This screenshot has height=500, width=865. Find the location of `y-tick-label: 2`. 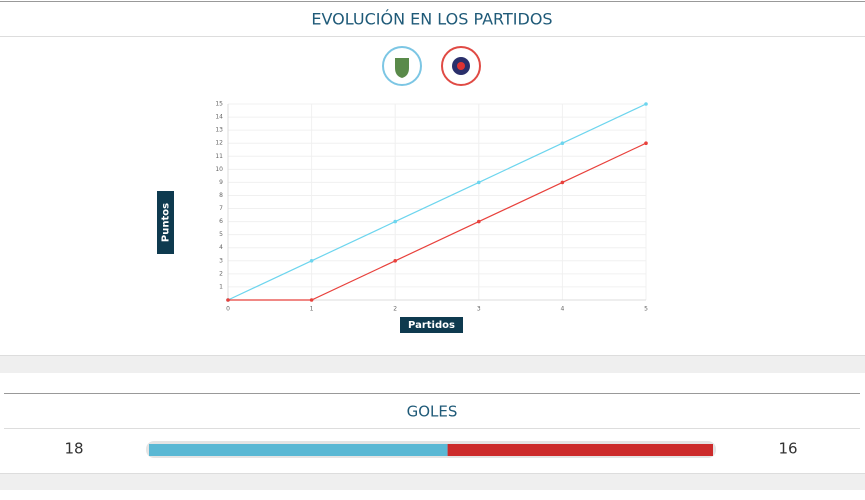

y-tick-label: 2 is located at coordinates (221, 273).